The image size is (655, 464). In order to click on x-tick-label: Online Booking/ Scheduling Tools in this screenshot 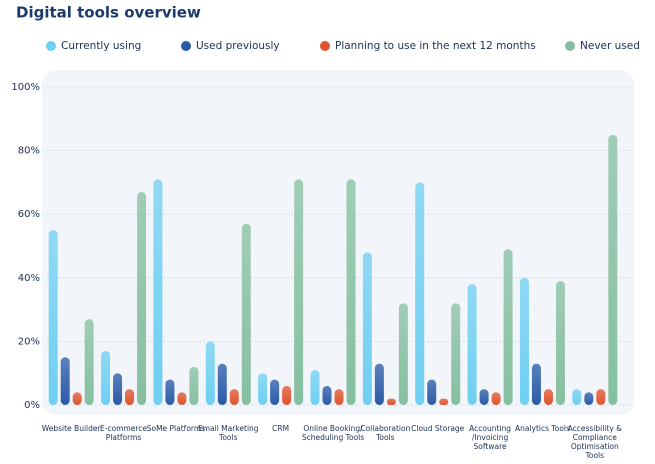, I will do `click(333, 433)`.